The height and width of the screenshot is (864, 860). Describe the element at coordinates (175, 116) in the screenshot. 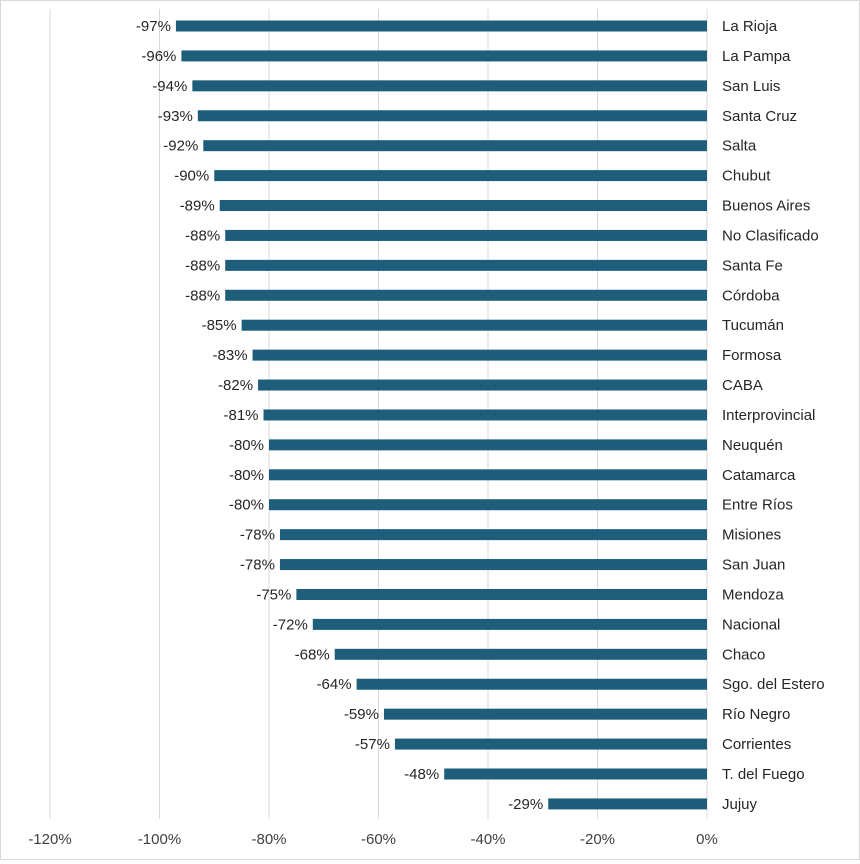

I see `data-label: -93%` at that location.